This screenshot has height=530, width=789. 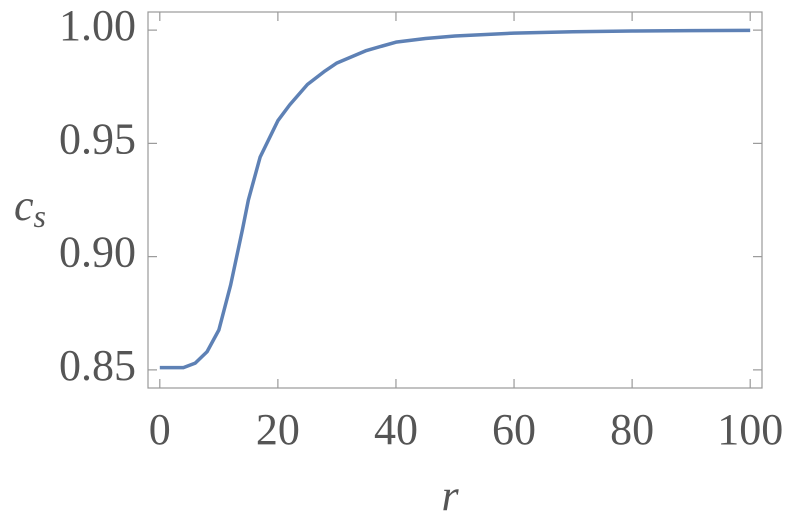 I want to click on y-axis-label: cs, so click(x=30, y=207).